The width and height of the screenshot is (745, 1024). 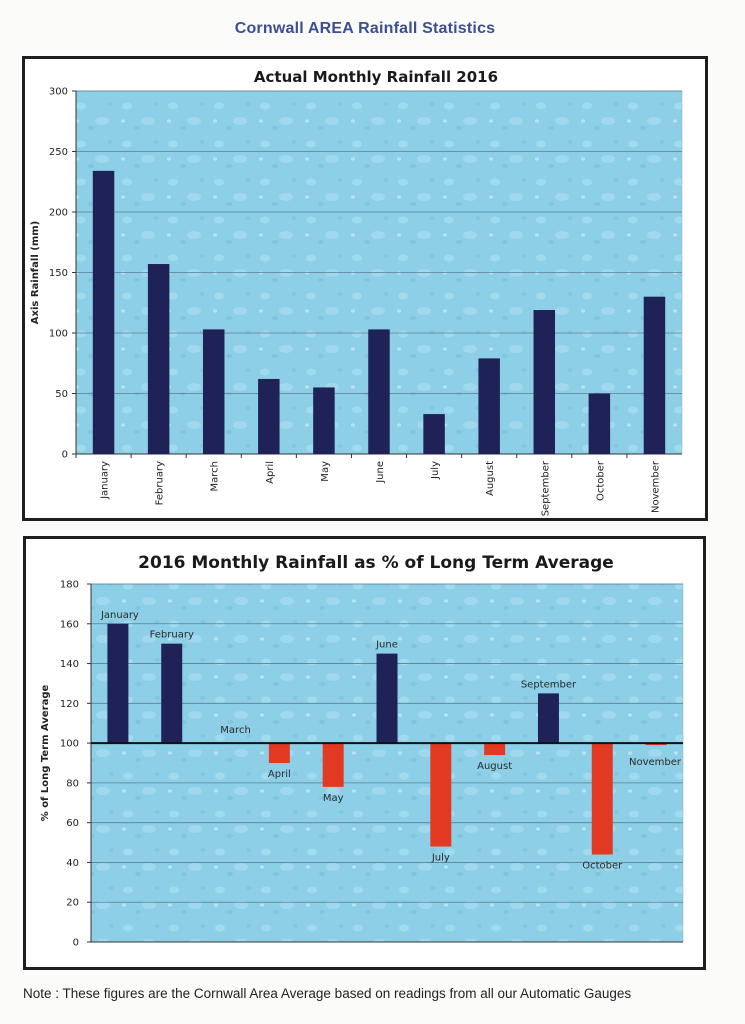 What do you see at coordinates (69, 624) in the screenshot?
I see `y-tick-label-160: 160` at bounding box center [69, 624].